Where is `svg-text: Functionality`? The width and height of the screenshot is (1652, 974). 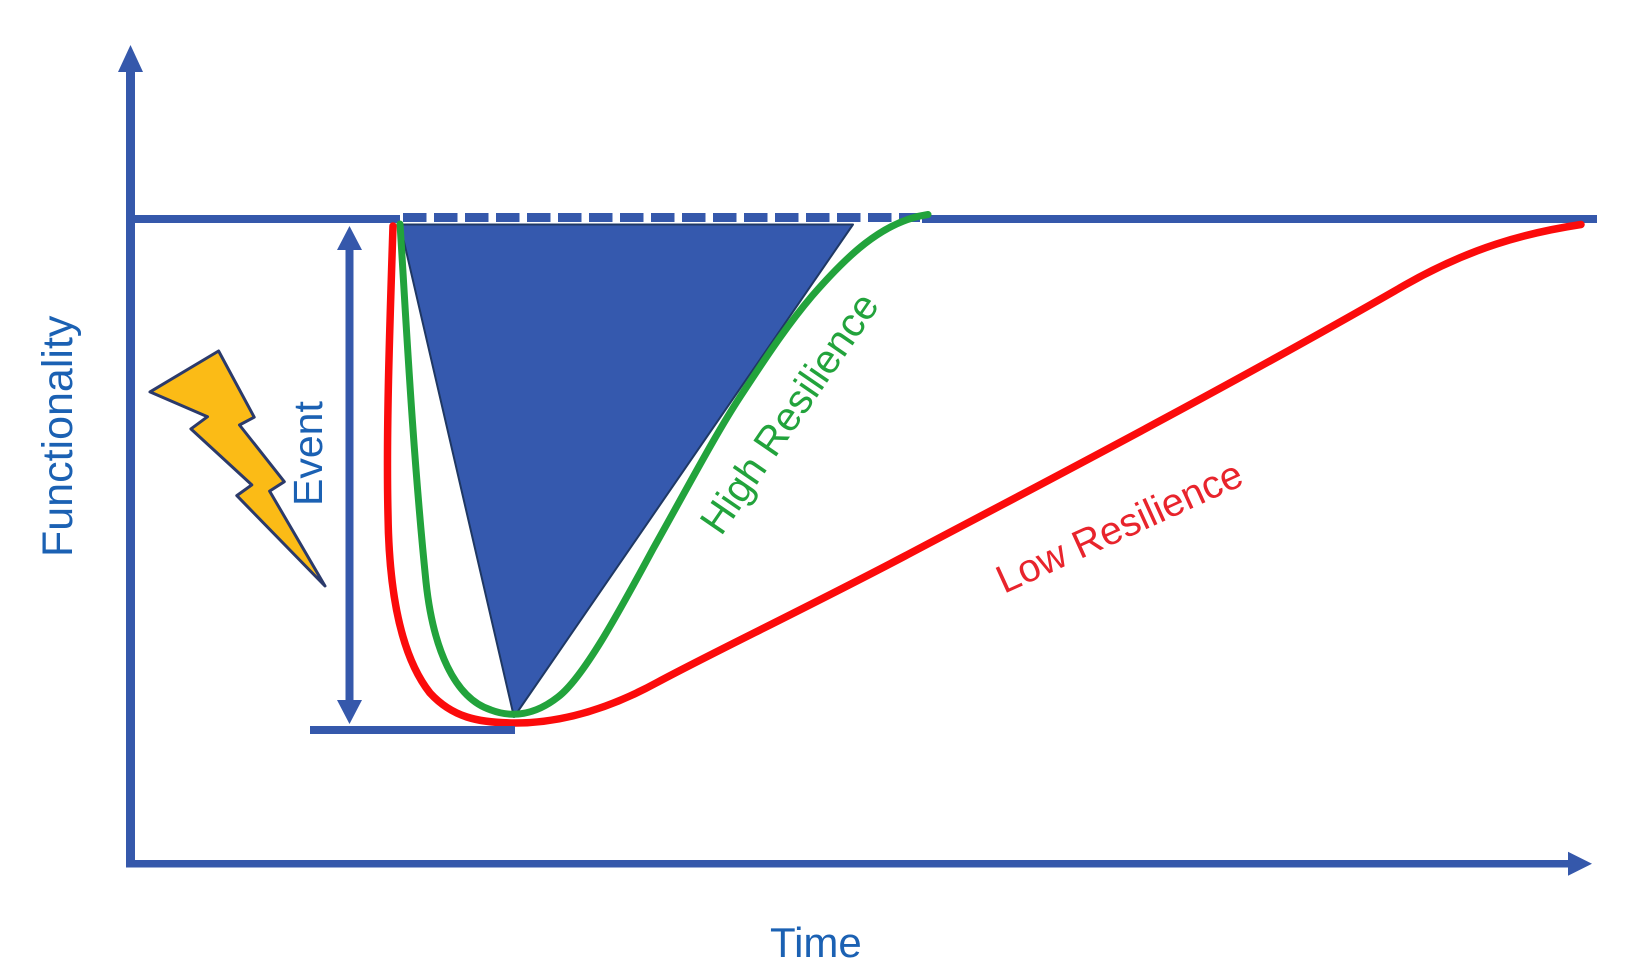
svg-text: Functionality is located at coordinates (58, 436).